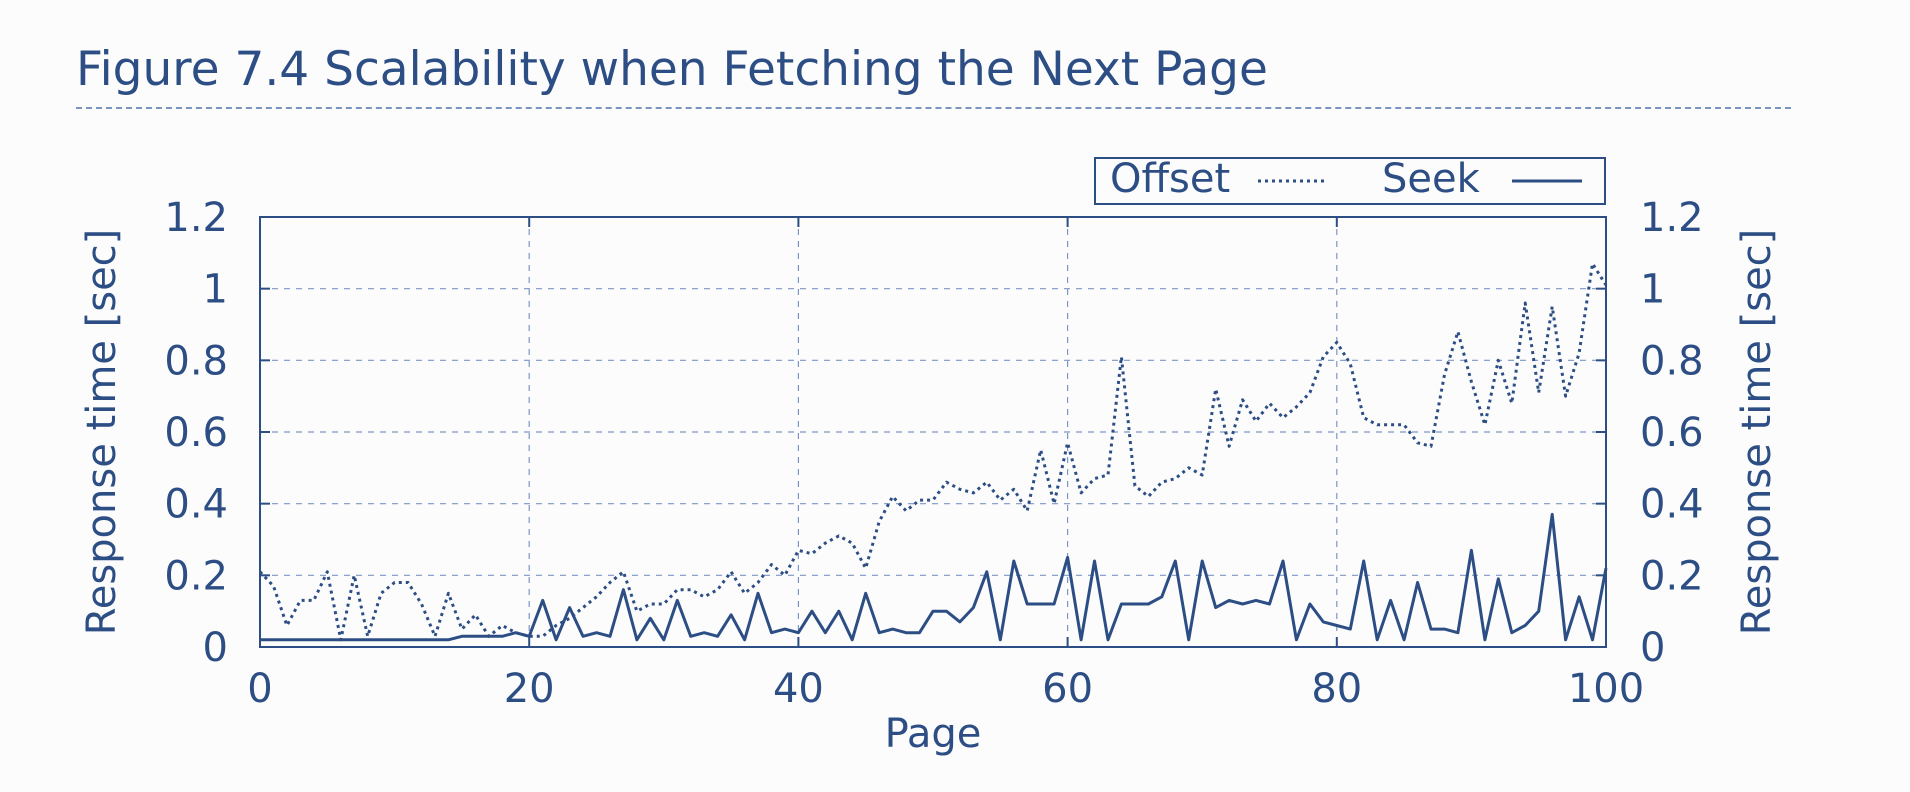 Image resolution: width=1910 pixels, height=792 pixels. What do you see at coordinates (1350, 180) in the screenshot?
I see `legend: Offset Seek` at bounding box center [1350, 180].